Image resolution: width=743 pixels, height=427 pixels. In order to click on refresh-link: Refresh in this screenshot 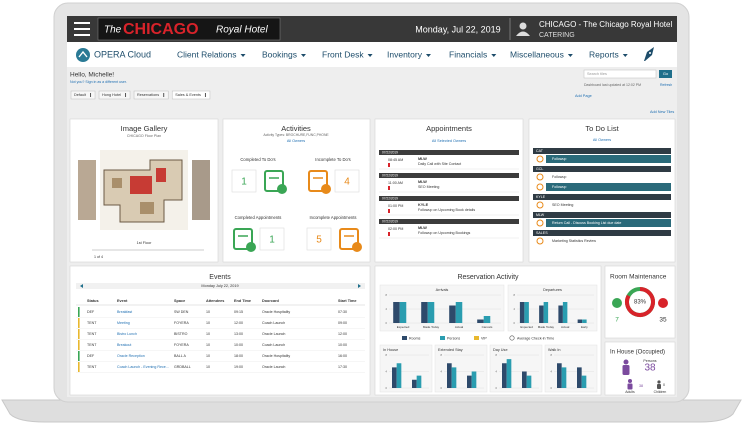, I will do `click(666, 85)`.